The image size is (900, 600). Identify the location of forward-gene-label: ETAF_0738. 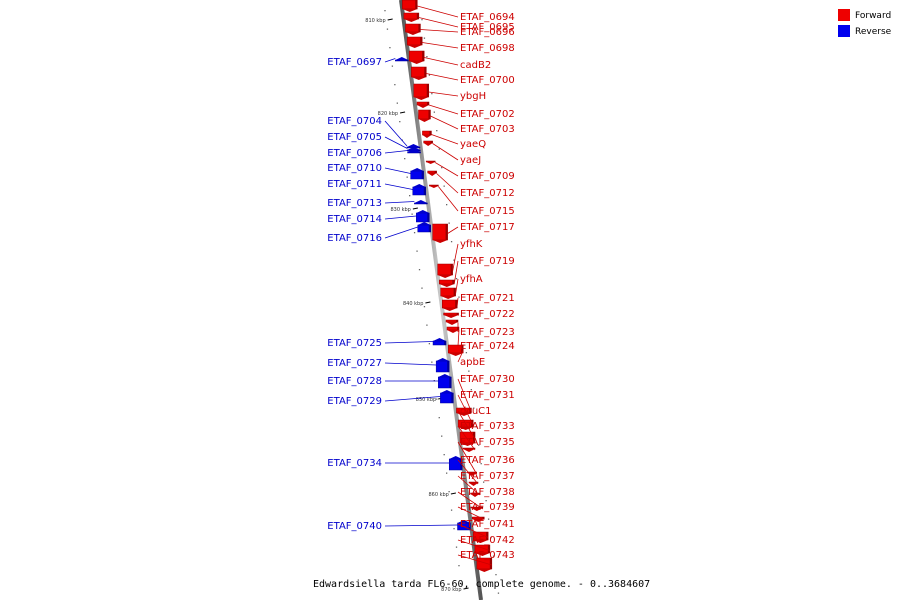
(487, 492).